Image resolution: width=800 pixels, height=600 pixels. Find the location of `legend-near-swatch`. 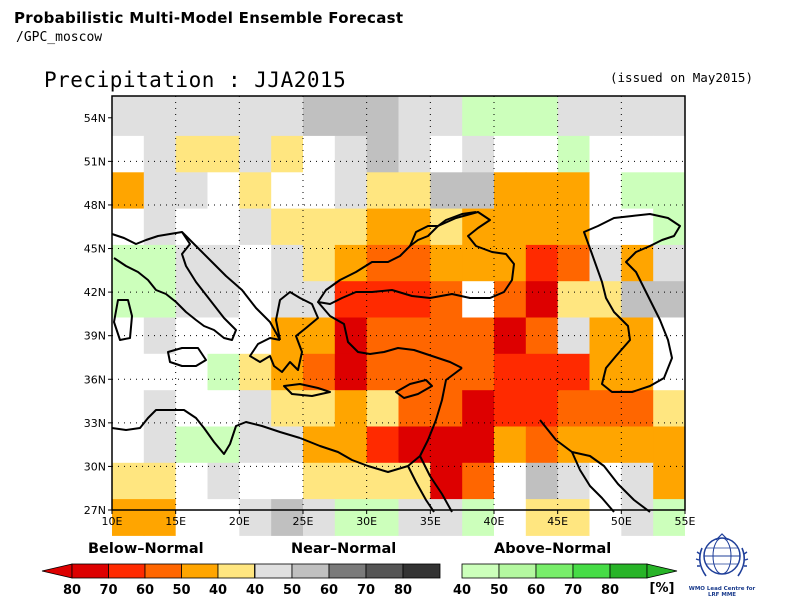

legend-near-swatch is located at coordinates (273, 571).